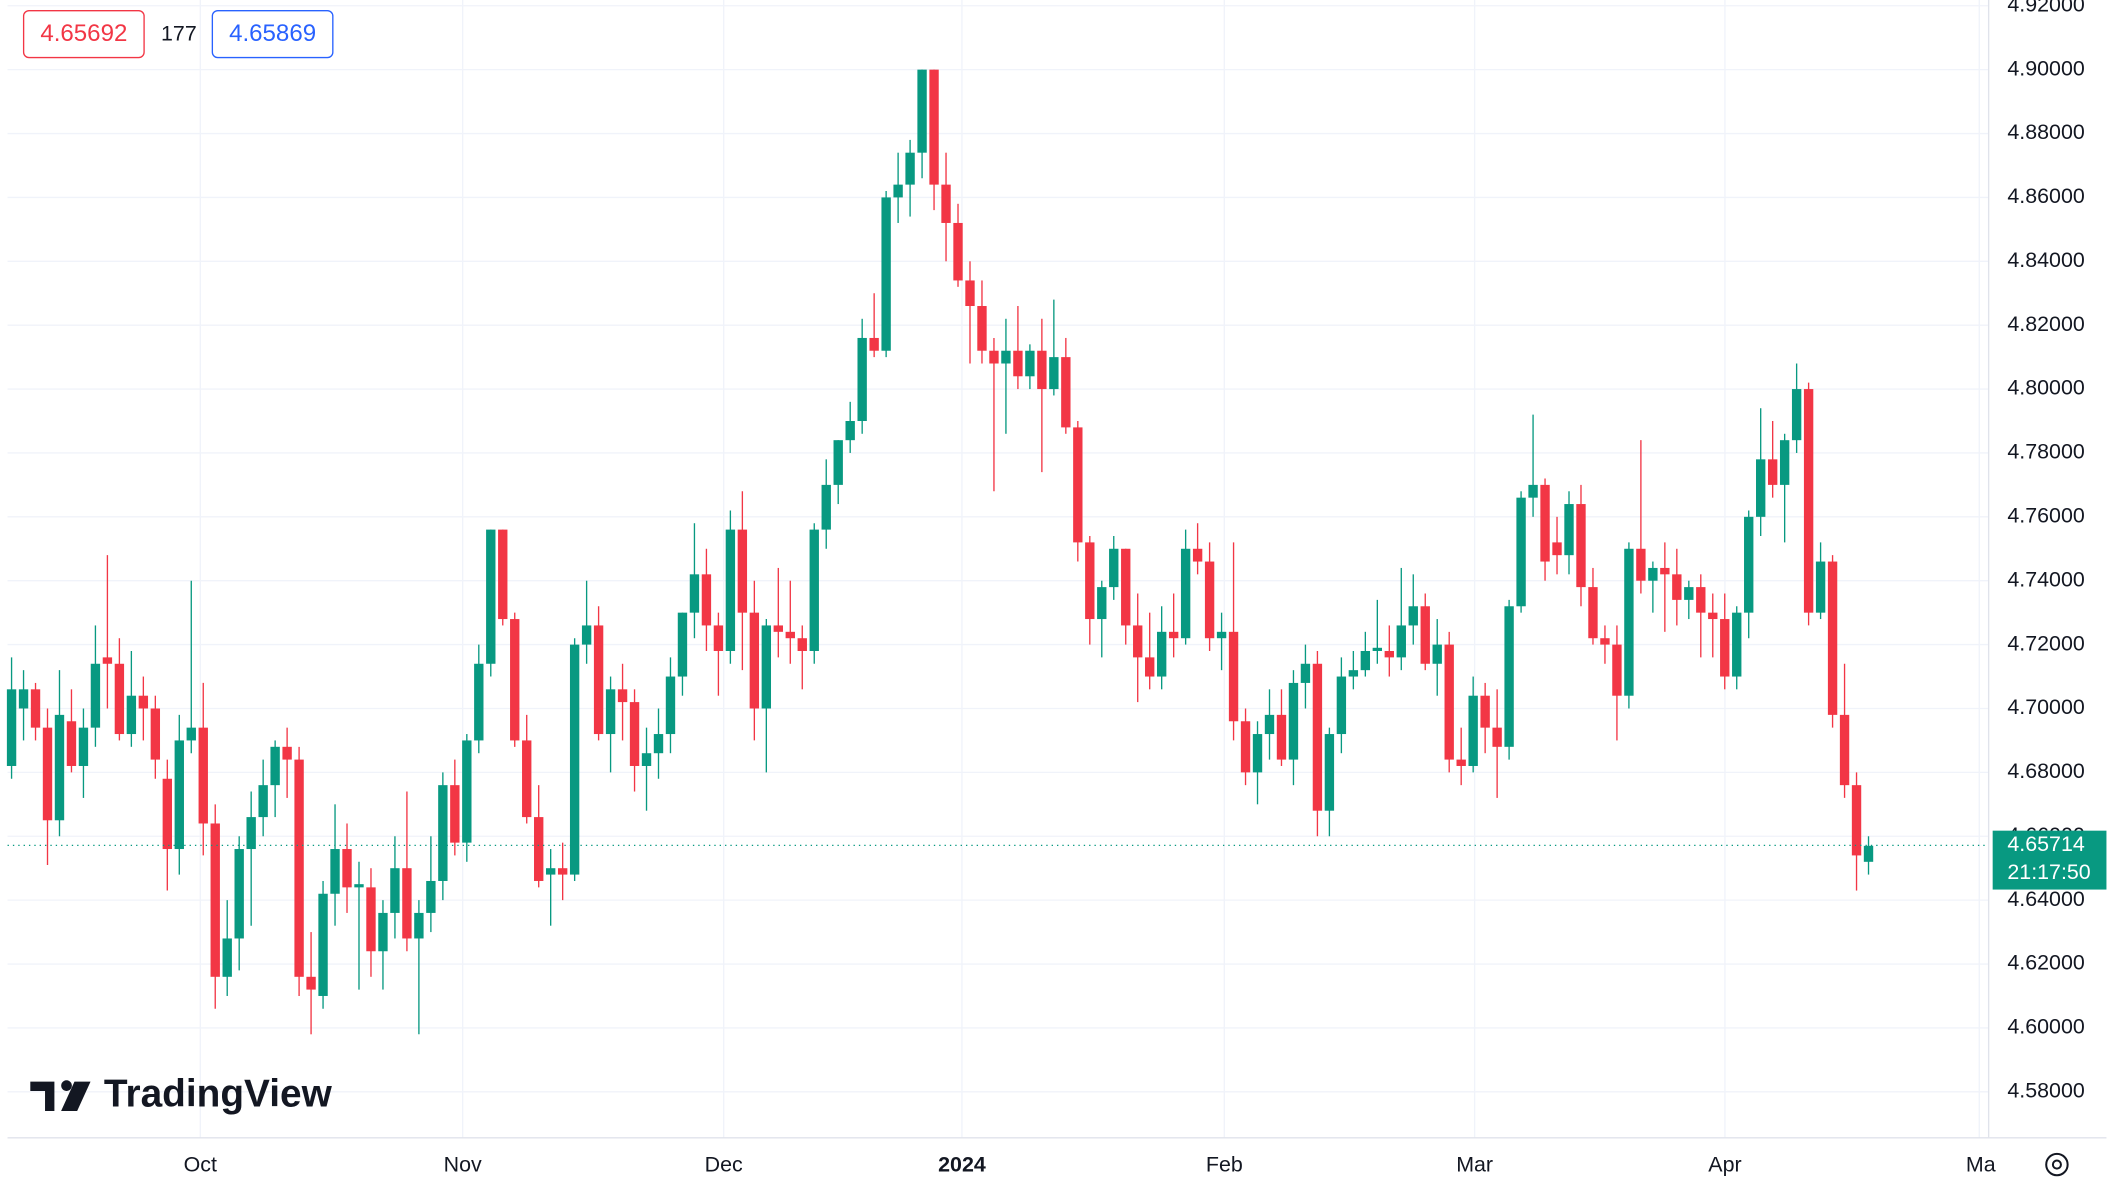 This screenshot has width=2114, height=1190. I want to click on y-tick-label: 4.58000, so click(2045, 1090).